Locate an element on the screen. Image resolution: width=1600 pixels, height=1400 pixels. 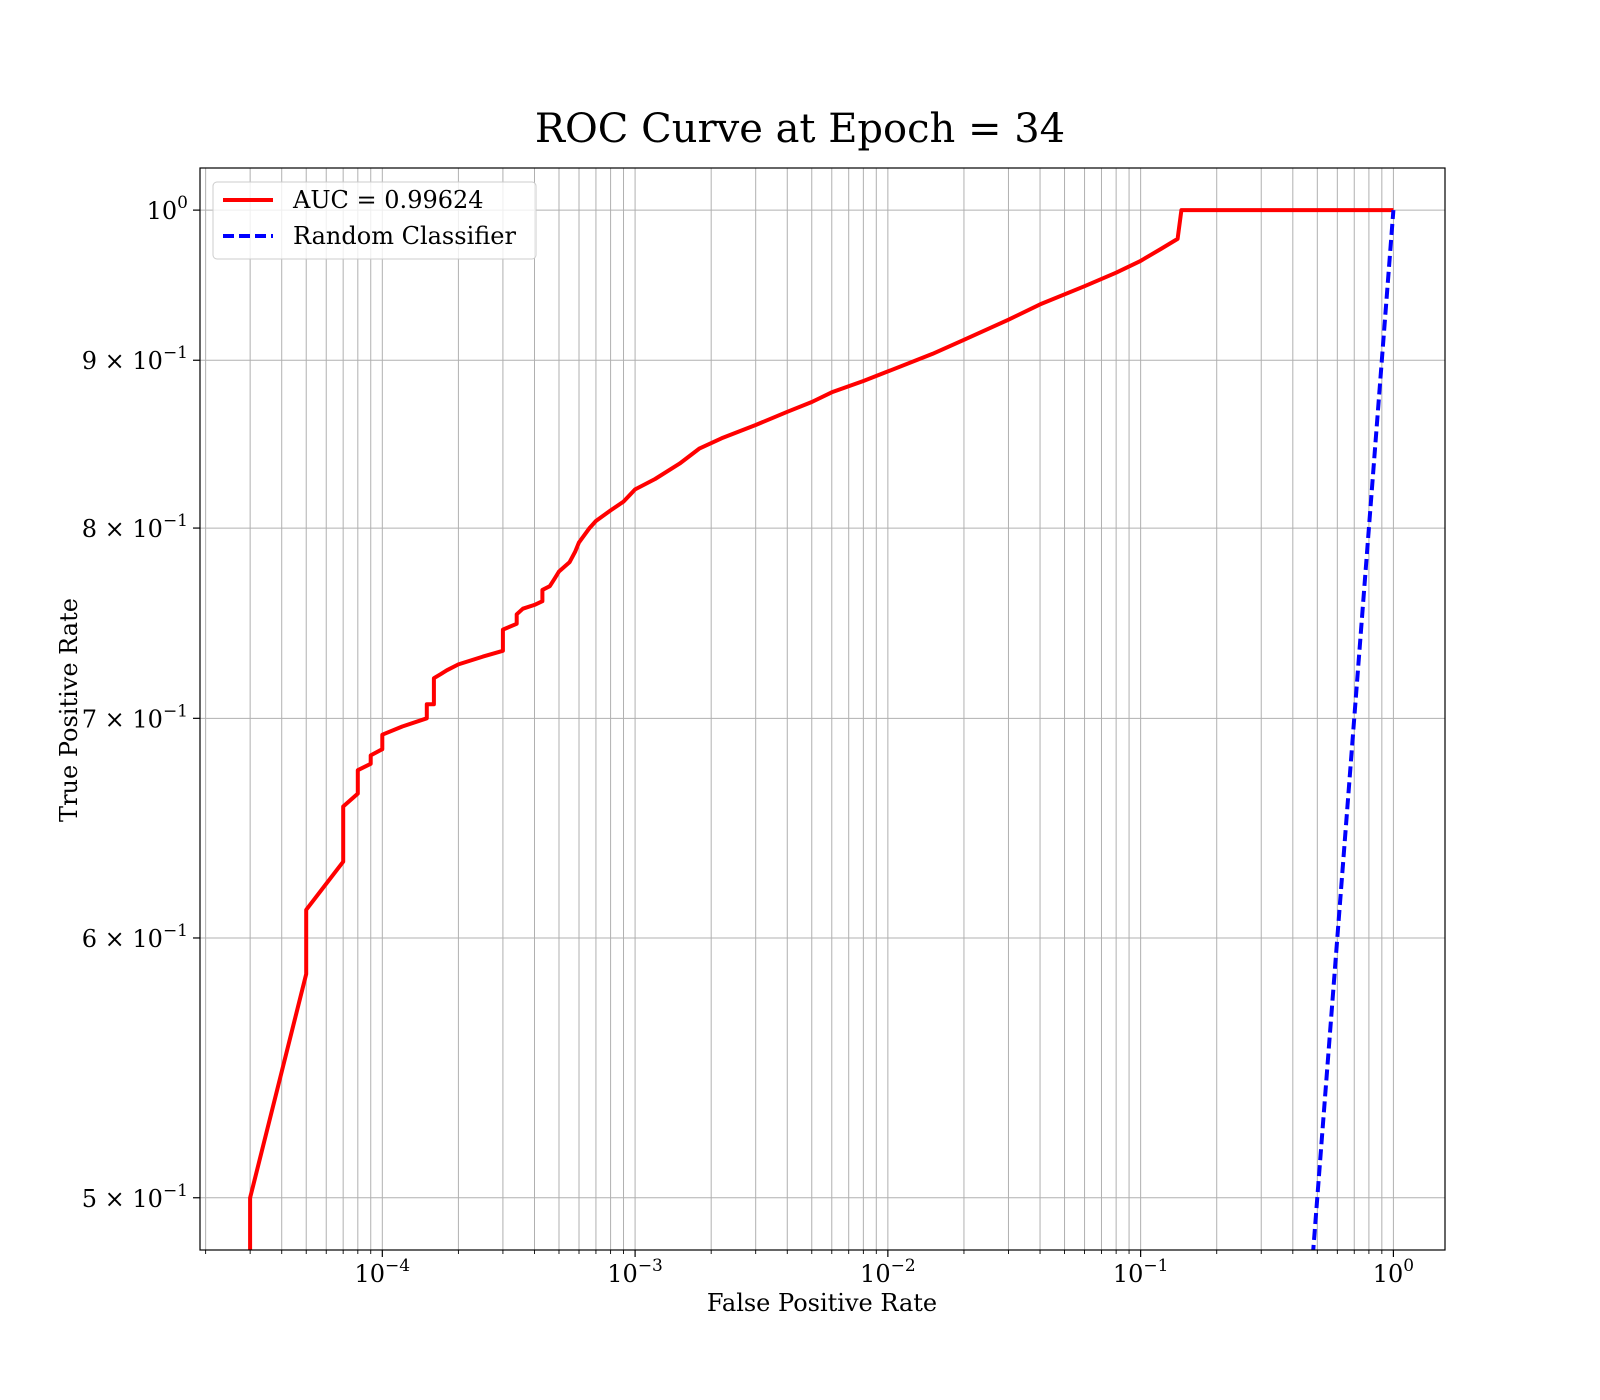
y-tick-label: 6 × 10⁻¹ is located at coordinates (135, 937).